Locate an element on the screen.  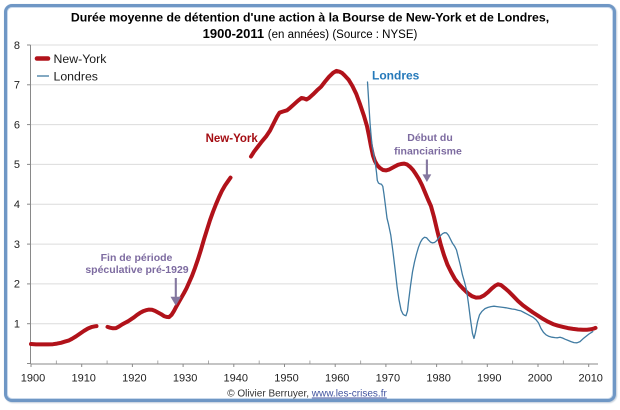
svg-text: 7 is located at coordinates (17, 86).